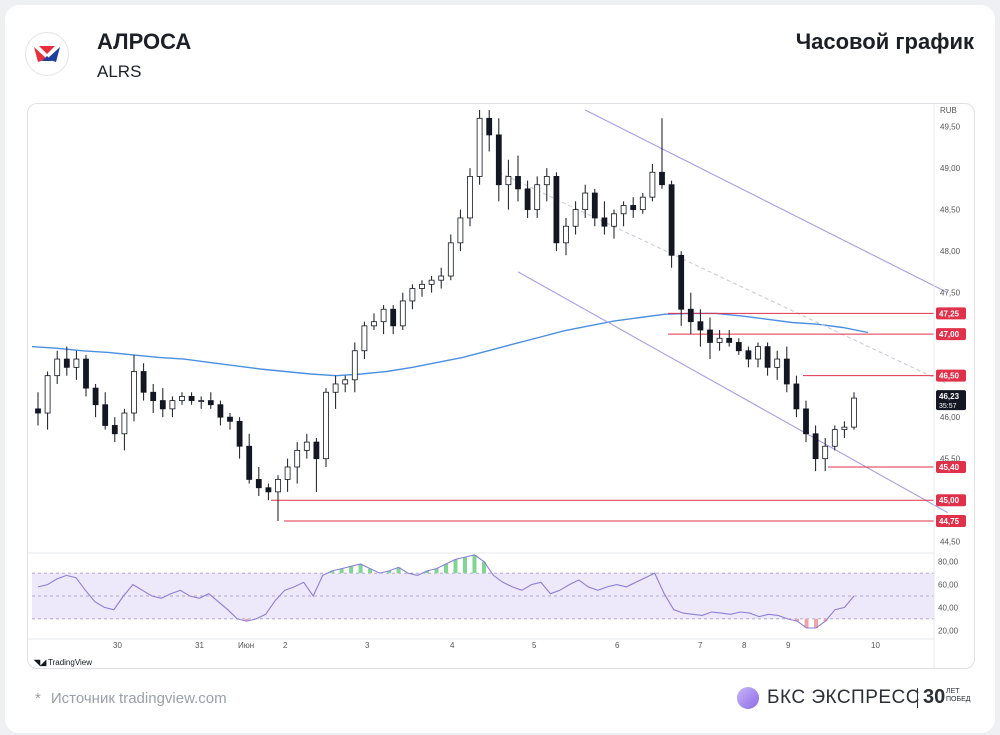  What do you see at coordinates (948, 562) in the screenshot?
I see `rsi-tick-label: 80,00` at bounding box center [948, 562].